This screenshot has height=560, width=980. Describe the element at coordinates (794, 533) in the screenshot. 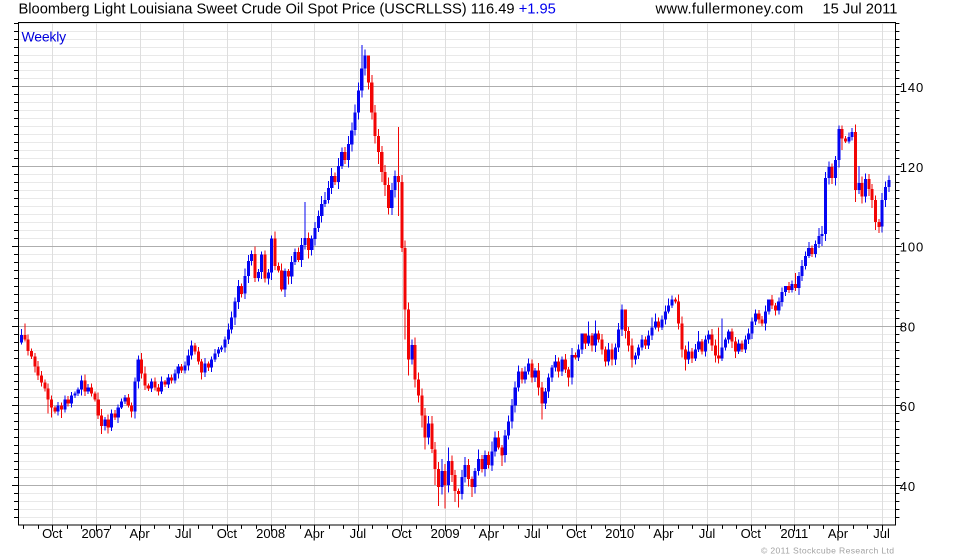

I see `svg-text: 2011` at that location.